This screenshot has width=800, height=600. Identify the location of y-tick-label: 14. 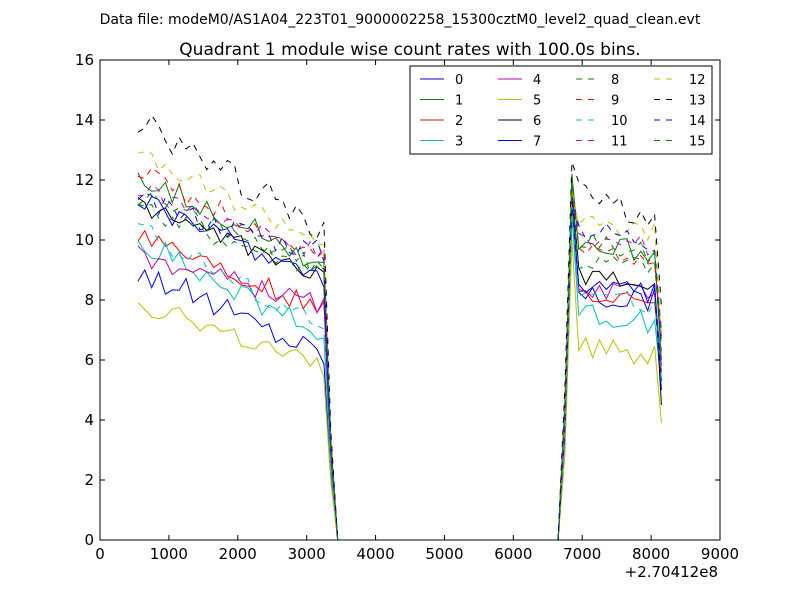
(84, 120).